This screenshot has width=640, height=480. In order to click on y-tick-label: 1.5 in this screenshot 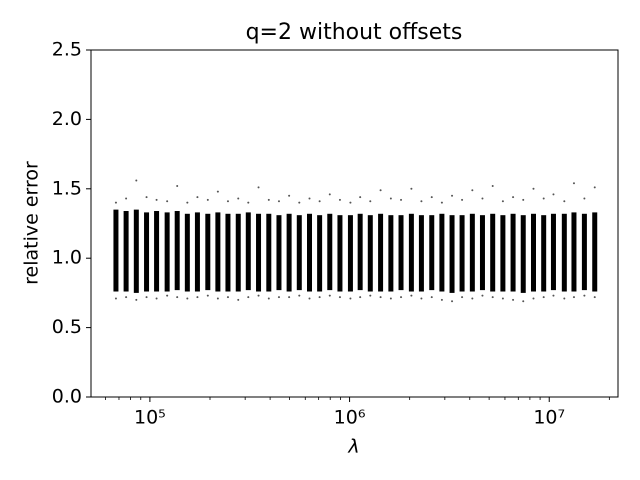, I will do `click(67, 188)`.